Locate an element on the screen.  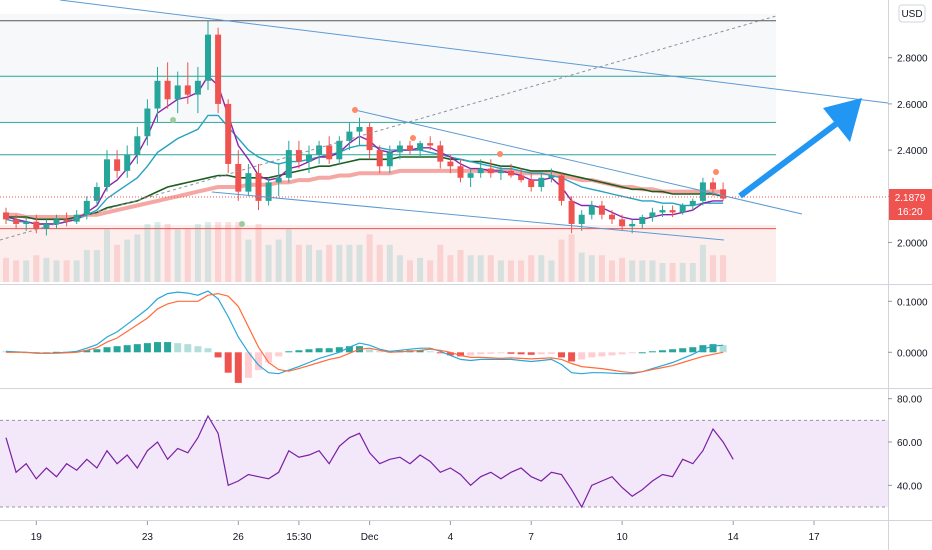
currency-label: USD is located at coordinates (911, 14).